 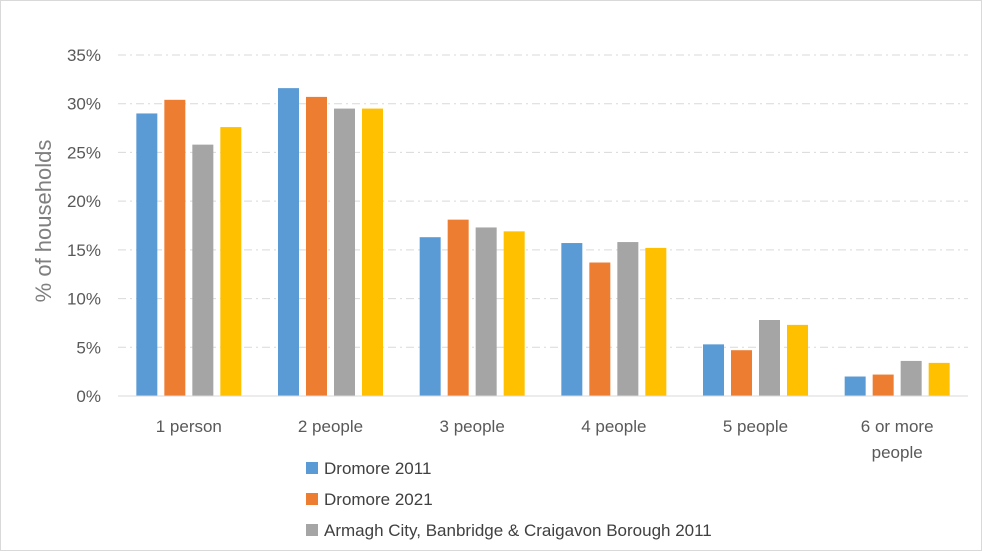 I want to click on legend-label: Dromore 2021, so click(x=378, y=499).